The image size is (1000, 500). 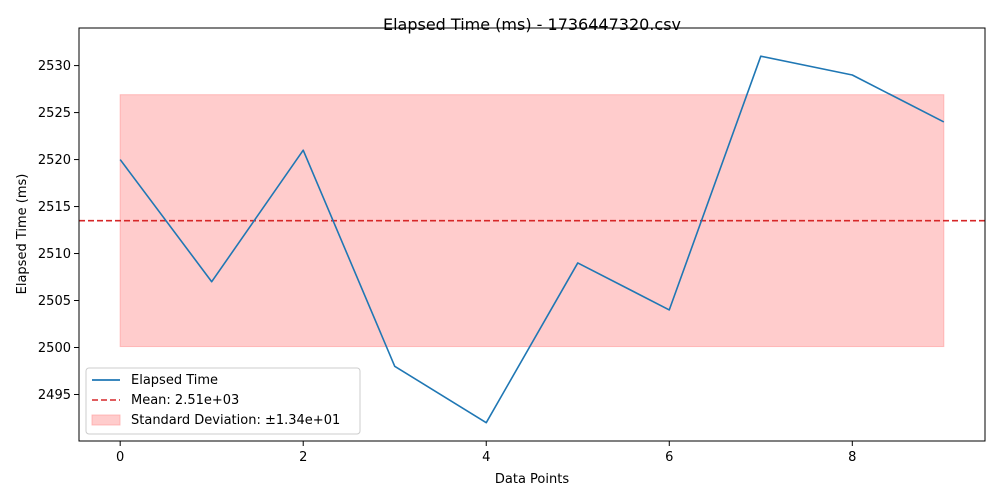 I want to click on x-tick-label: 6, so click(x=669, y=457).